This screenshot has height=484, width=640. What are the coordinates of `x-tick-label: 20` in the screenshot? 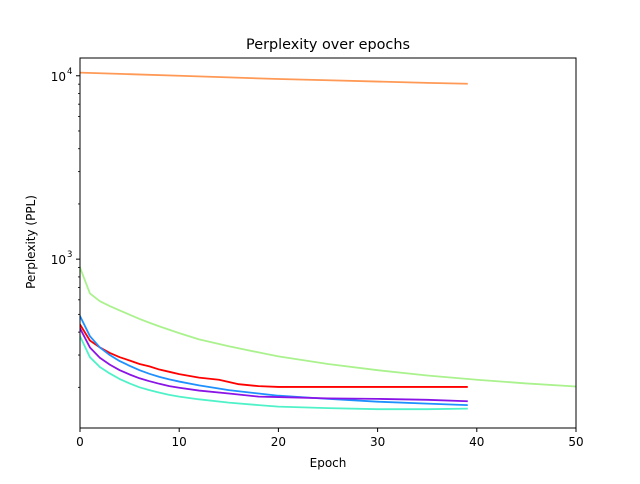 It's located at (278, 442).